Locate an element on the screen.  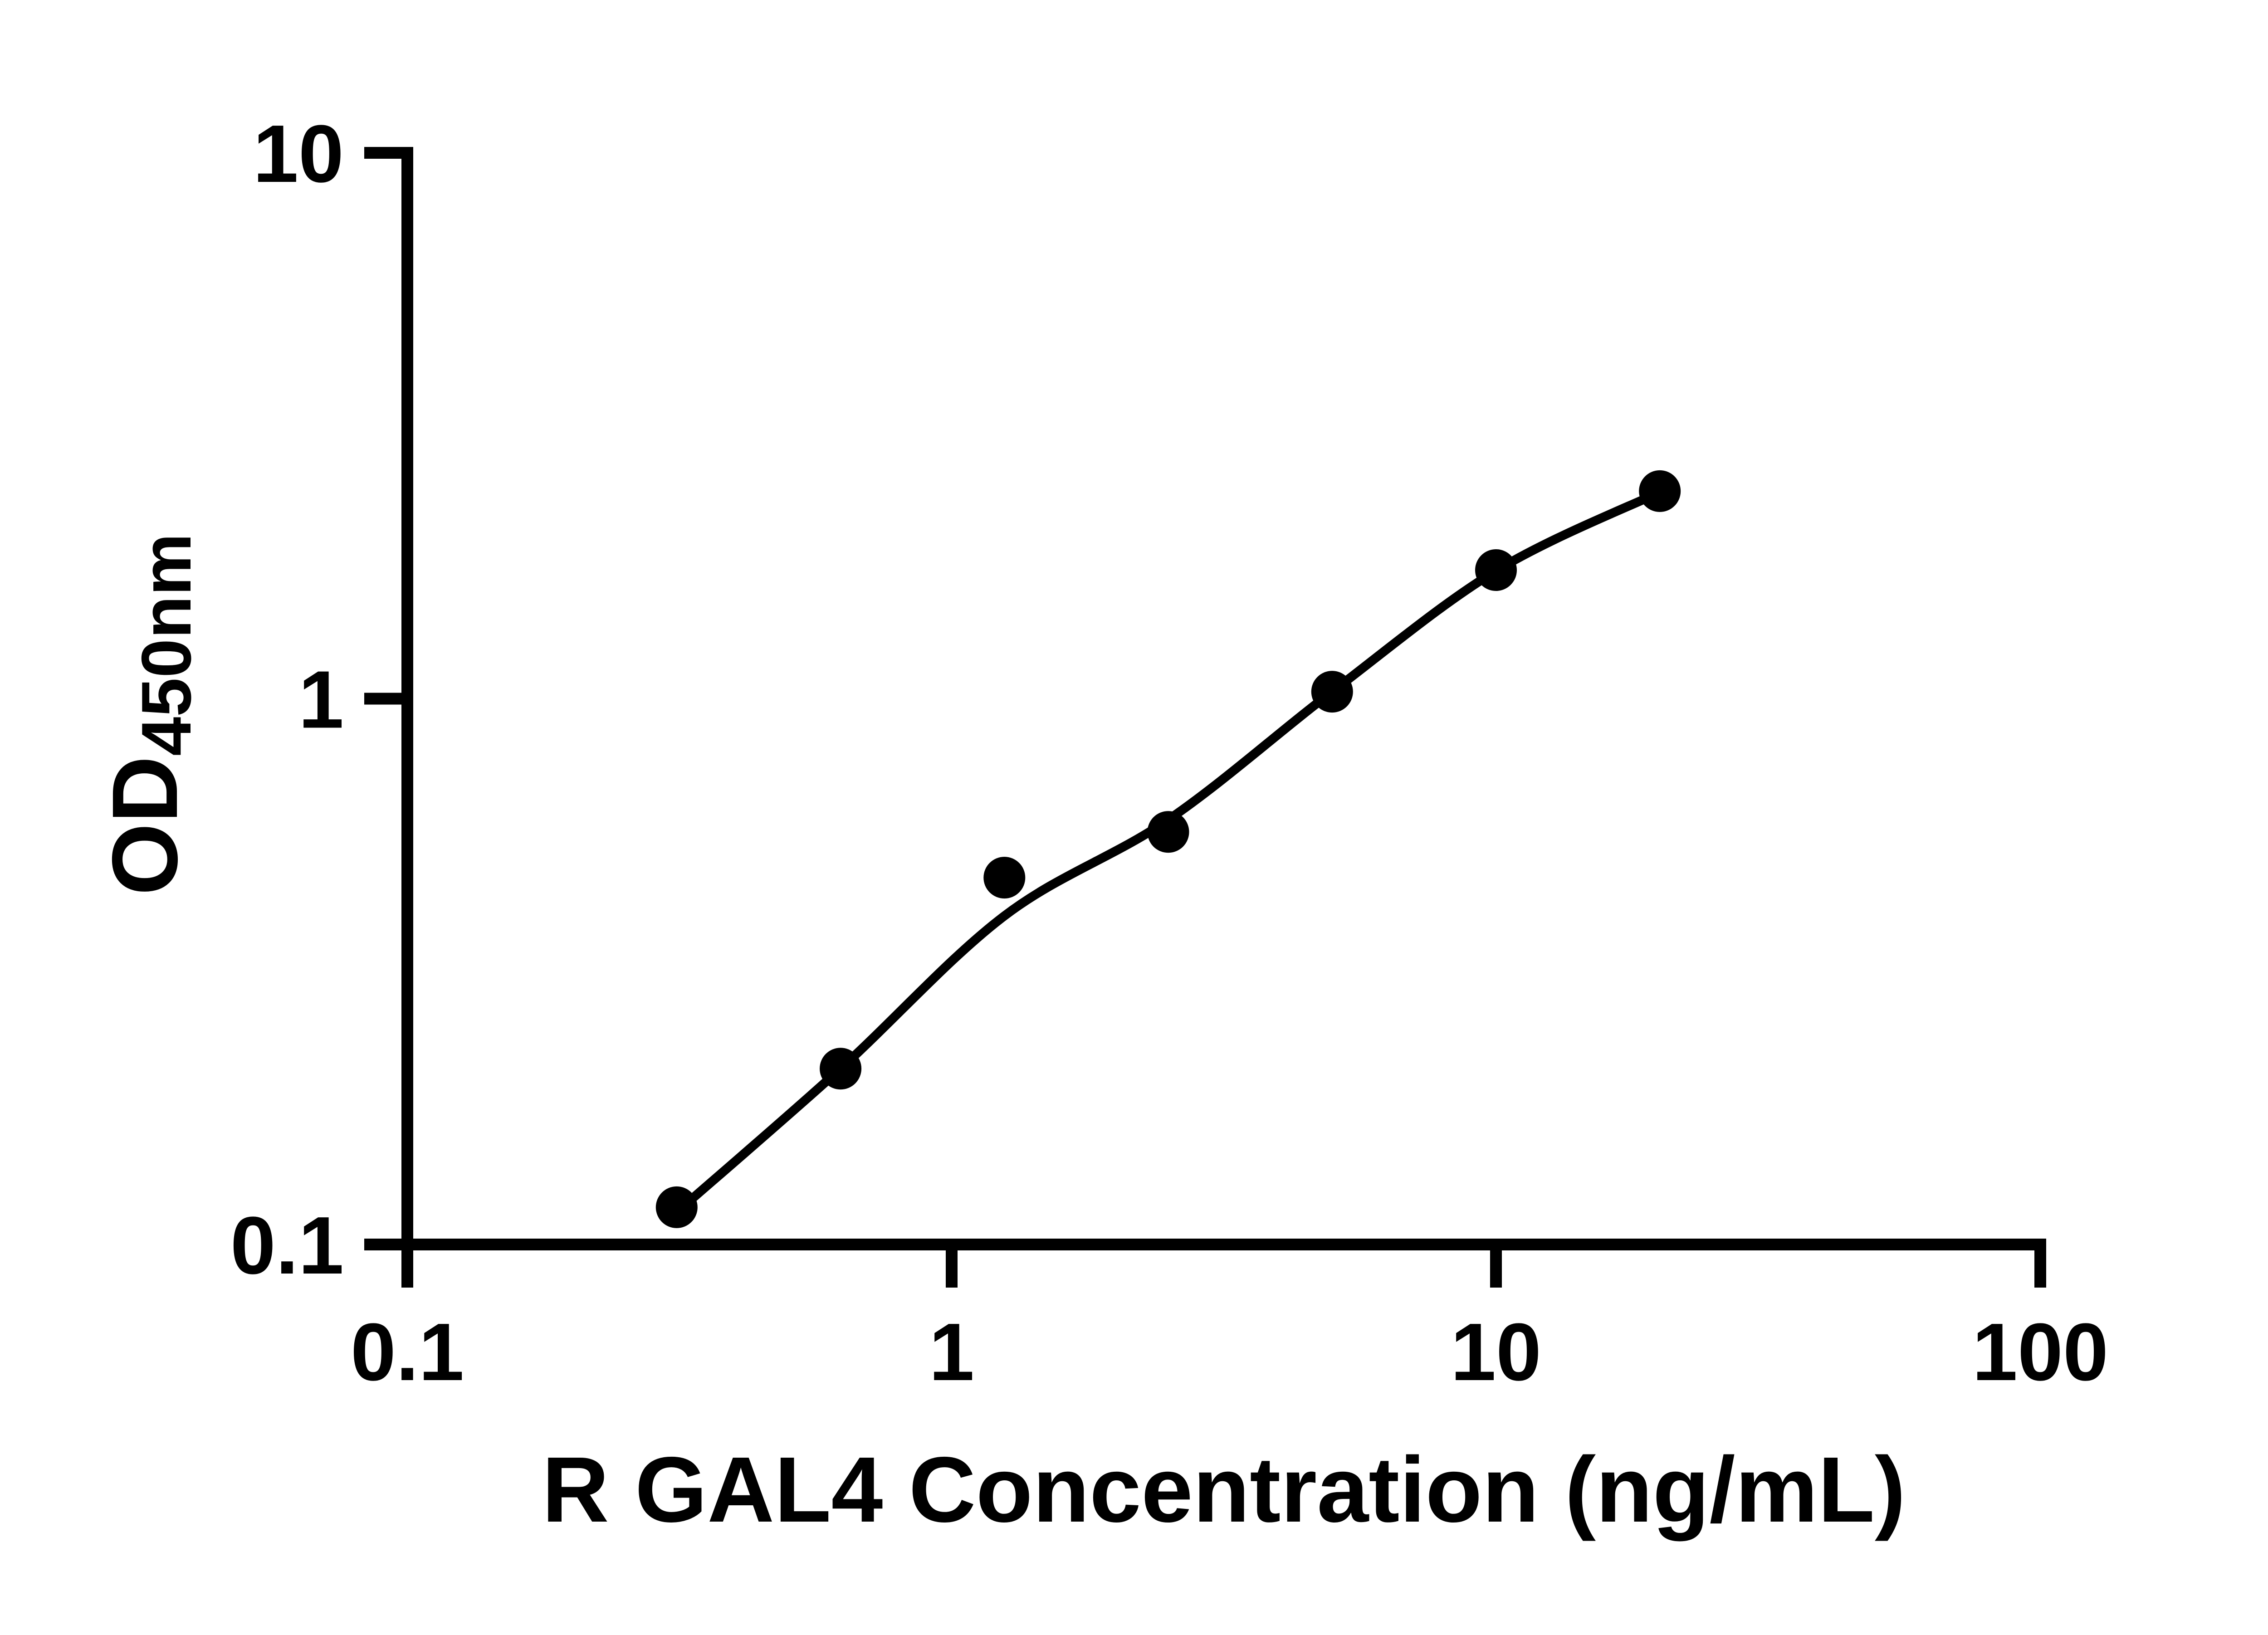
y-axis-tick-label: 0.1 is located at coordinates (287, 1245).